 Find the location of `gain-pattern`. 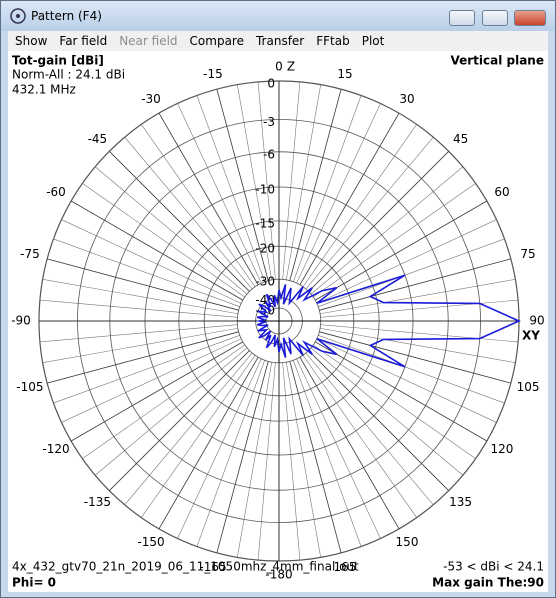

gain-pattern is located at coordinates (388, 321).